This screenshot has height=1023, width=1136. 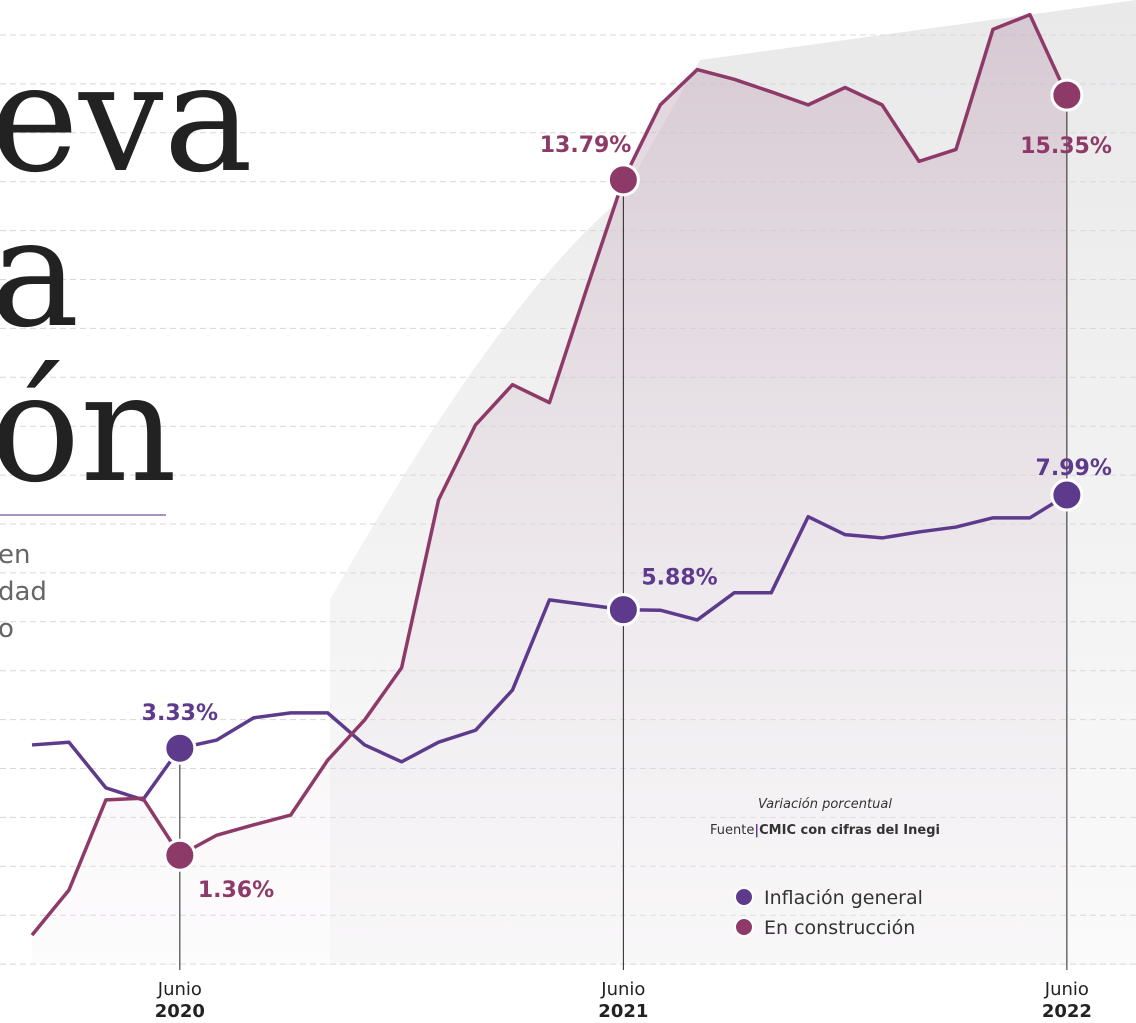 What do you see at coordinates (23, 592) in the screenshot?
I see `subtitle-fragment: dad` at bounding box center [23, 592].